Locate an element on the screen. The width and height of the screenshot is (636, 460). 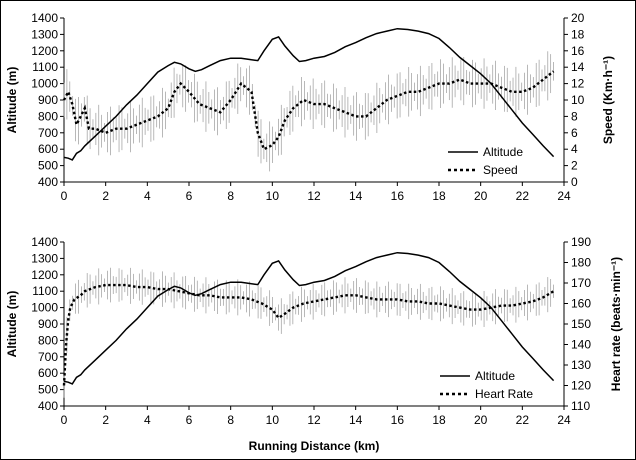
y2-tick-label: 12 is located at coordinates (578, 84).